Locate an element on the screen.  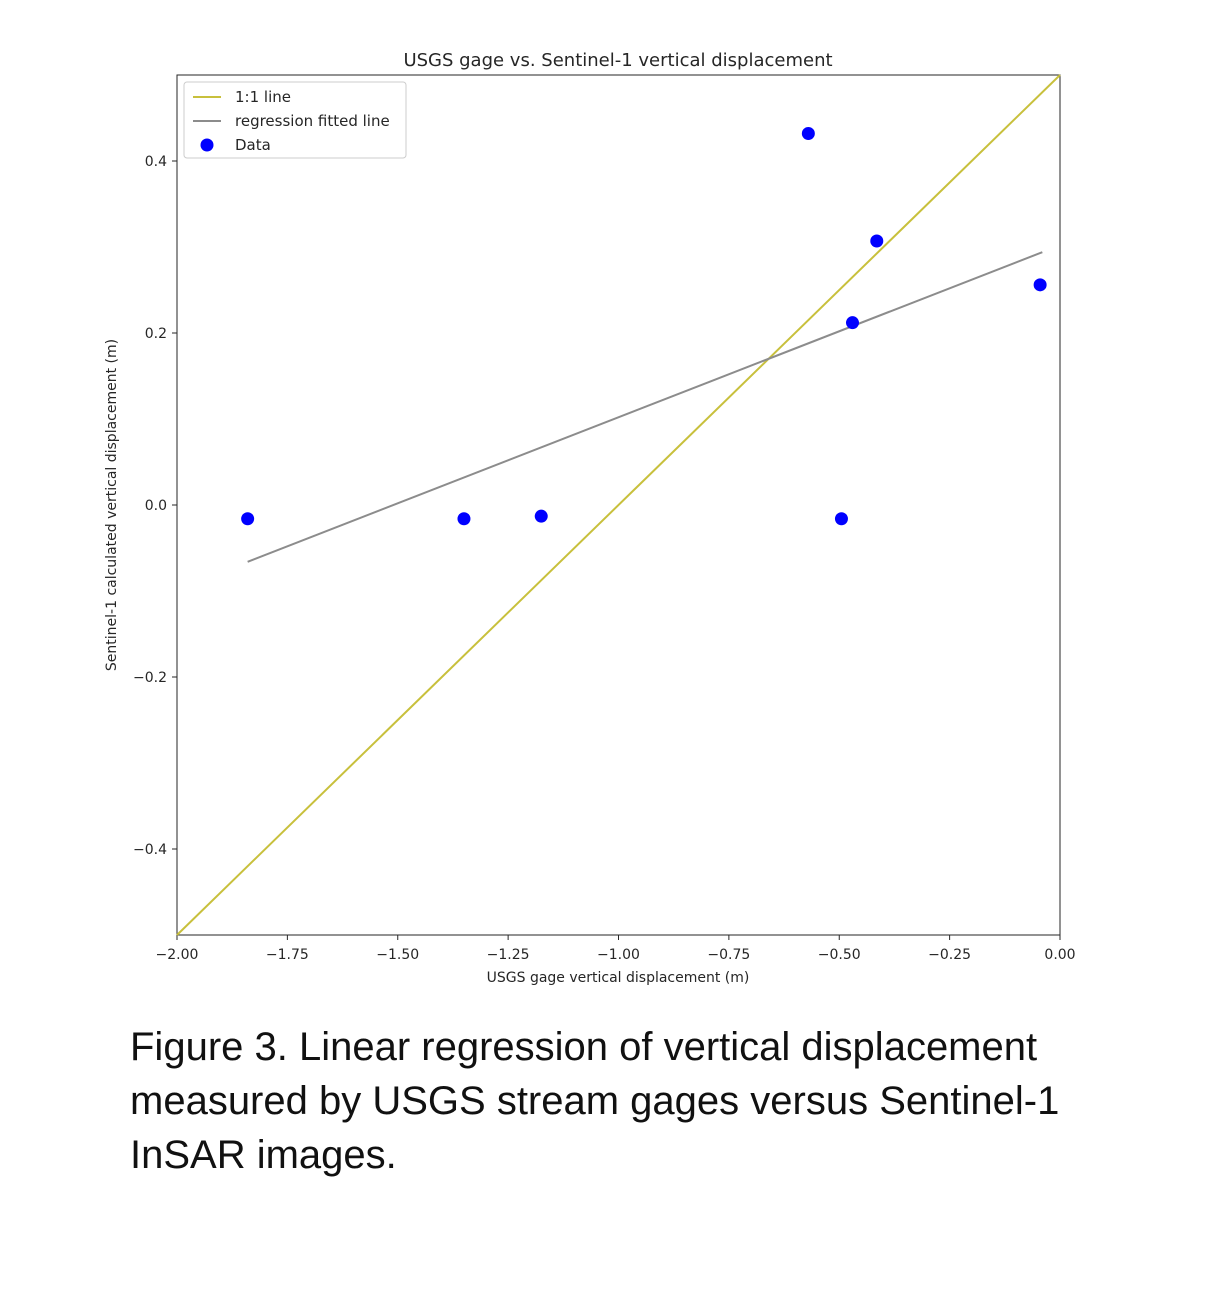
legend-marker-swatch is located at coordinates (207, 145).